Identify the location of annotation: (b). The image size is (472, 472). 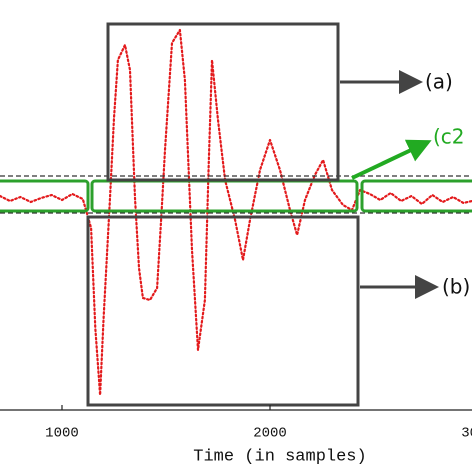
(456, 287).